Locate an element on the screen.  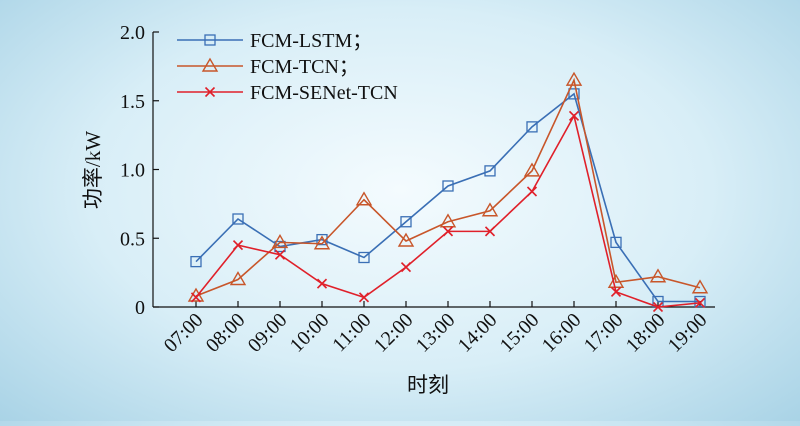
y-tick-label: 1.0 is located at coordinates (132, 171).